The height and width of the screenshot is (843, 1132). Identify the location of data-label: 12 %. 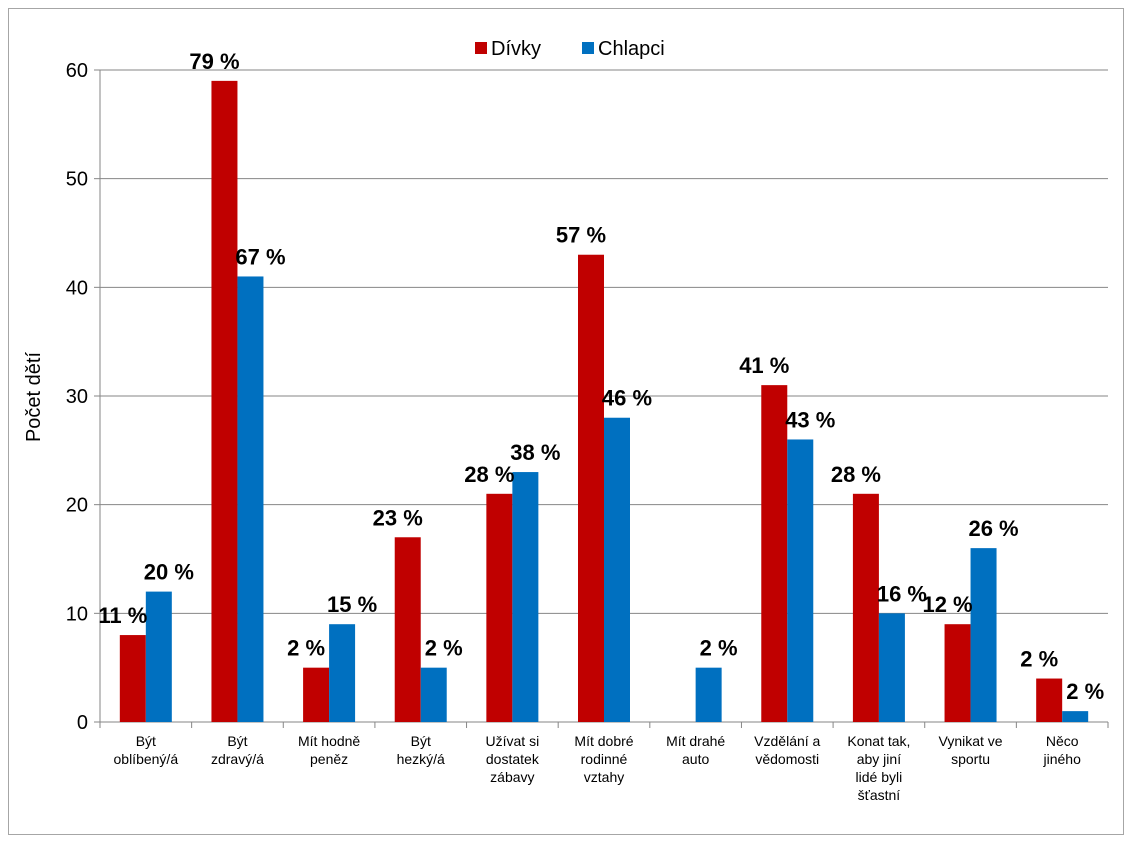
(947, 604).